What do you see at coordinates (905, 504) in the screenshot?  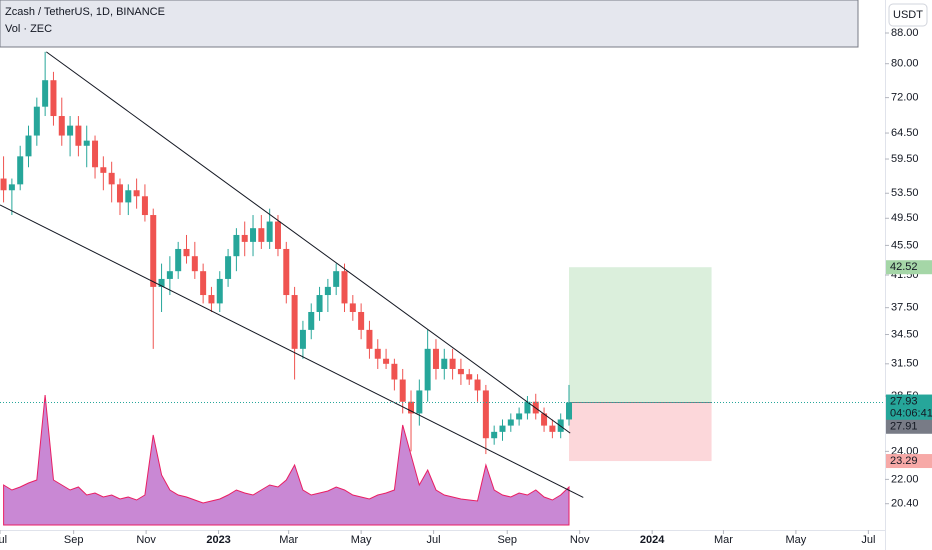 I see `y-tick-label: 20.40` at bounding box center [905, 504].